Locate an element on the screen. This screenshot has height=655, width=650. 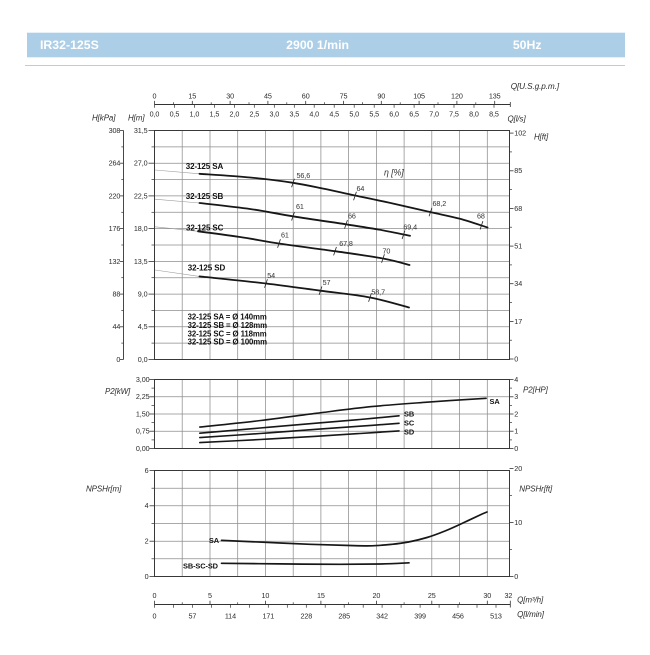
svg-text: 7,5 is located at coordinates (454, 113).